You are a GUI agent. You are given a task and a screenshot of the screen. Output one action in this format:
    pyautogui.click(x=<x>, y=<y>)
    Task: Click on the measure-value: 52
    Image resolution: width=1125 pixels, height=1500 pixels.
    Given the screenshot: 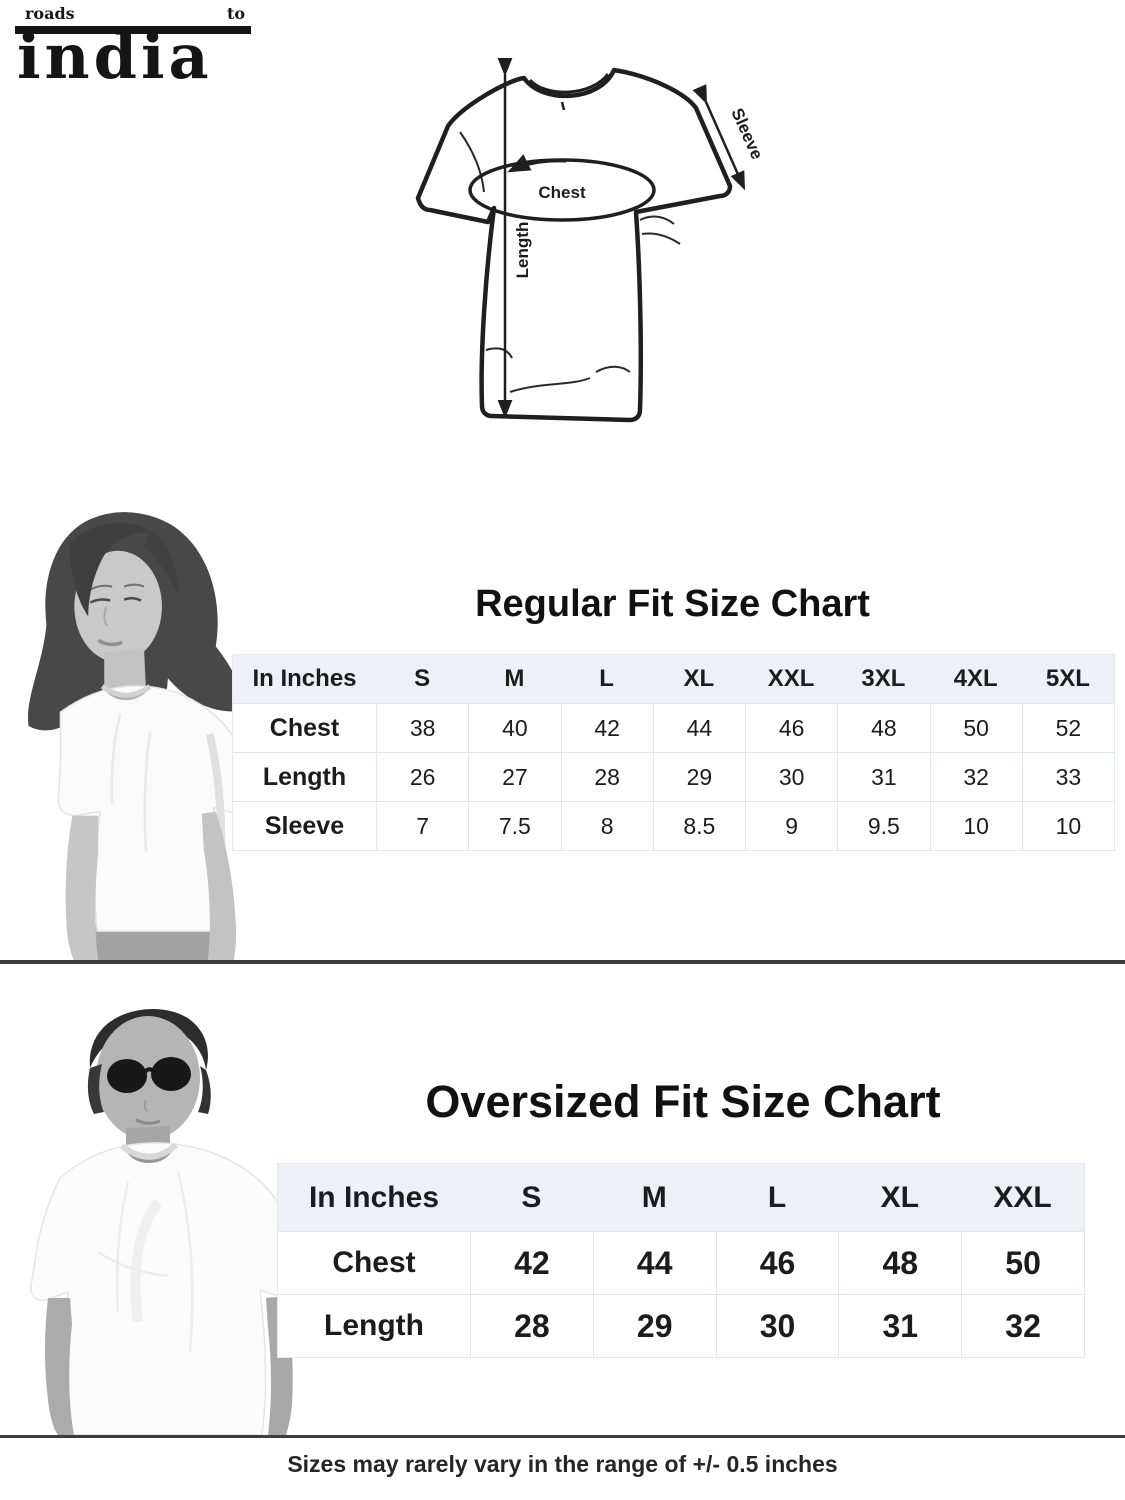 What is the action you would take?
    pyautogui.click(x=1067, y=727)
    